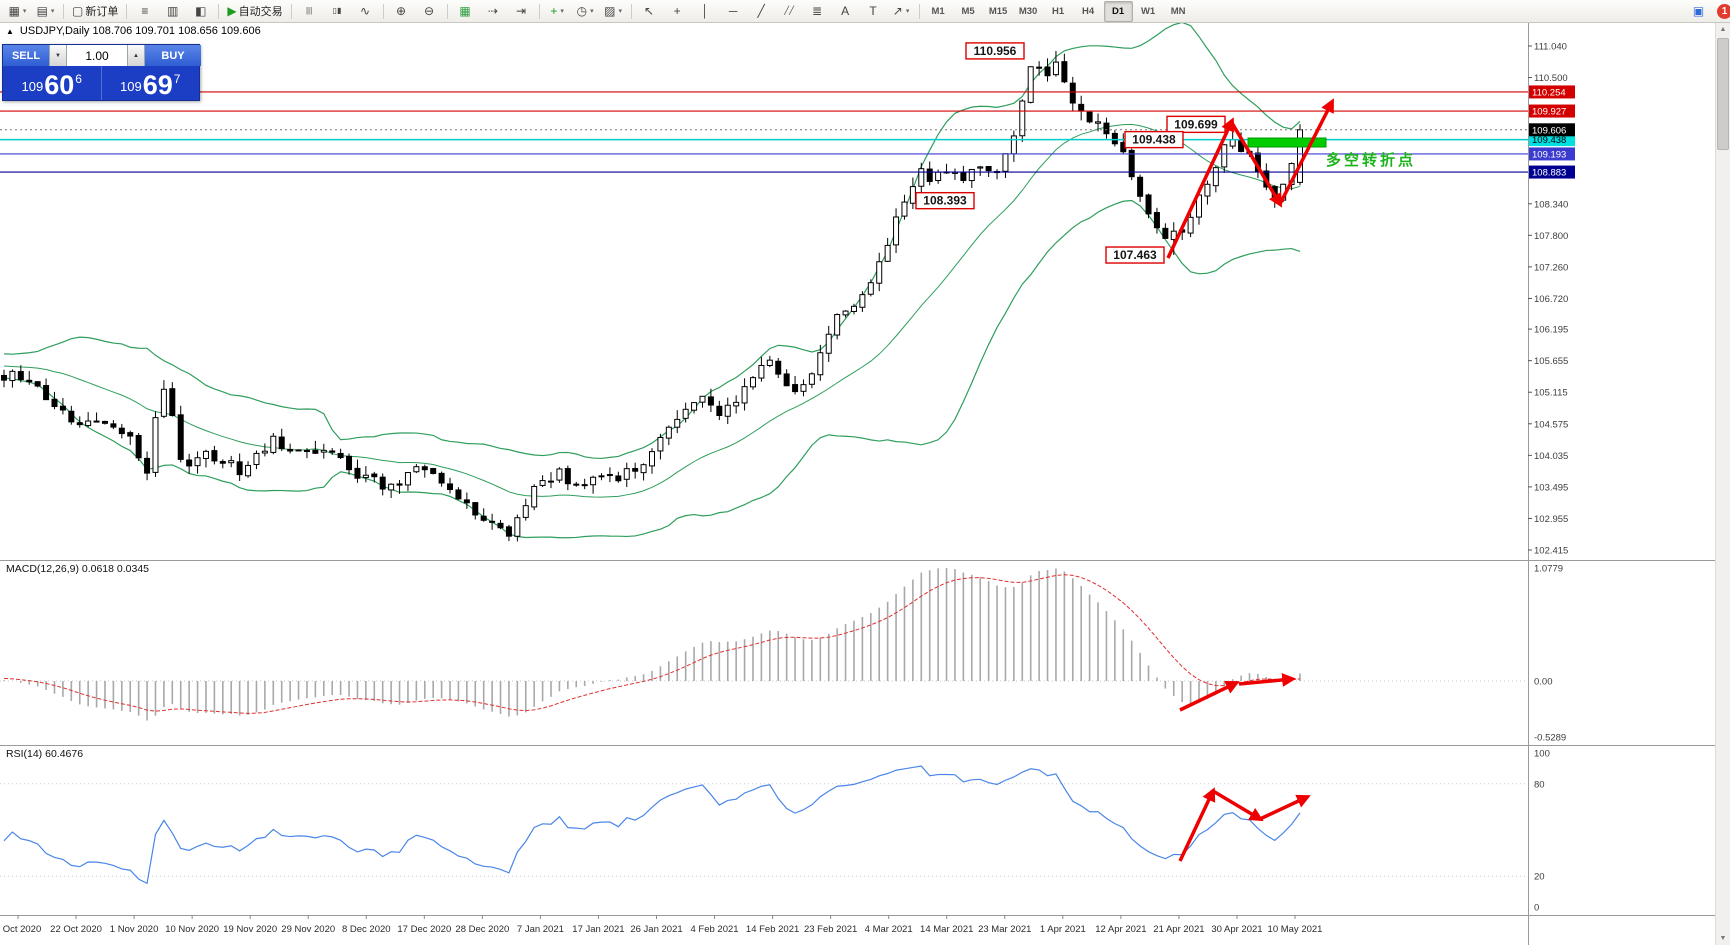 The width and height of the screenshot is (1730, 945). What do you see at coordinates (764, 132) in the screenshot?
I see `horizontal-lines` at bounding box center [764, 132].